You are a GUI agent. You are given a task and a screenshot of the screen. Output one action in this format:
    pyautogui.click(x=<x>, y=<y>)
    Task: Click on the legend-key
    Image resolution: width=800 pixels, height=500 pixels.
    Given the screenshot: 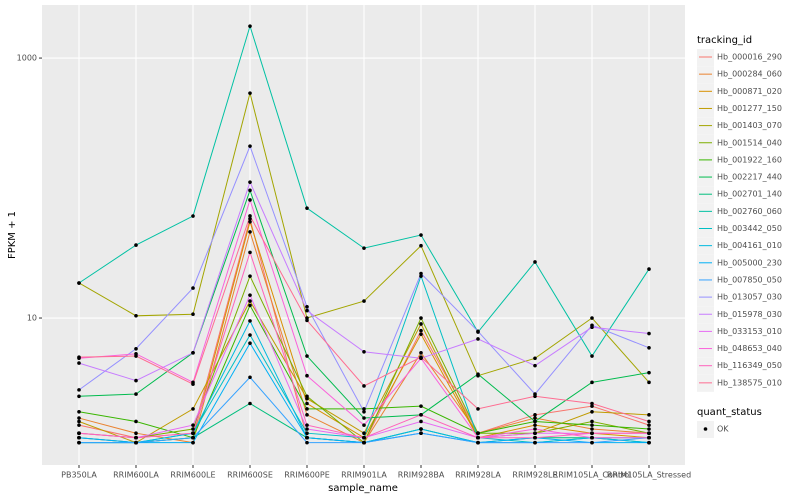 What is the action you would take?
    pyautogui.click(x=705, y=126)
    